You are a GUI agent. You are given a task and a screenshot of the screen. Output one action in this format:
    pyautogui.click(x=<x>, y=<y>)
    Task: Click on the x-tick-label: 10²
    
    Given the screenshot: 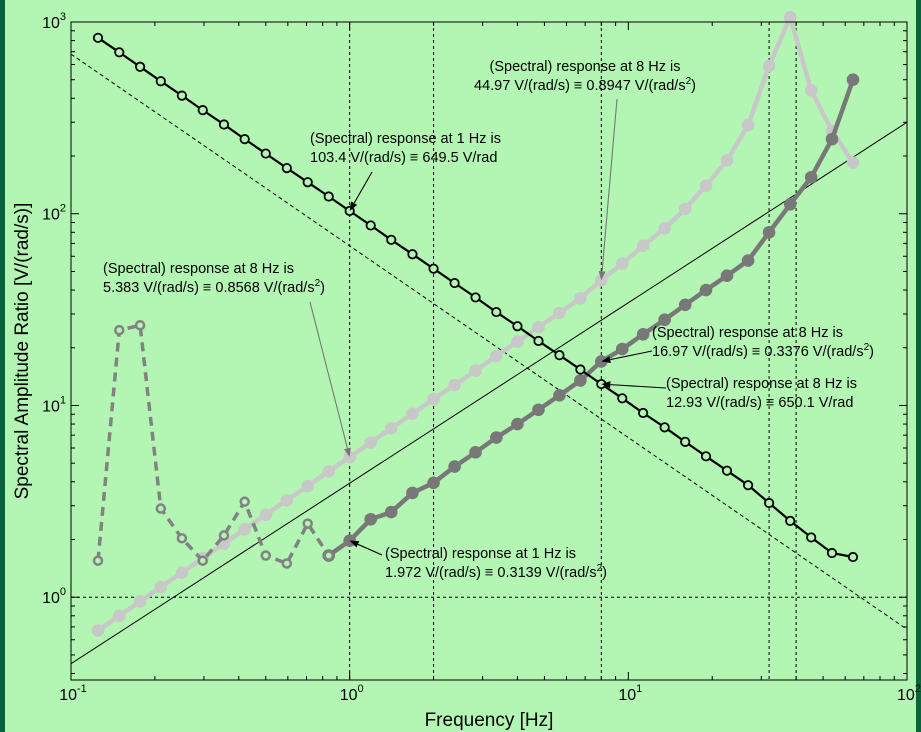 What is the action you would take?
    pyautogui.click(x=909, y=693)
    